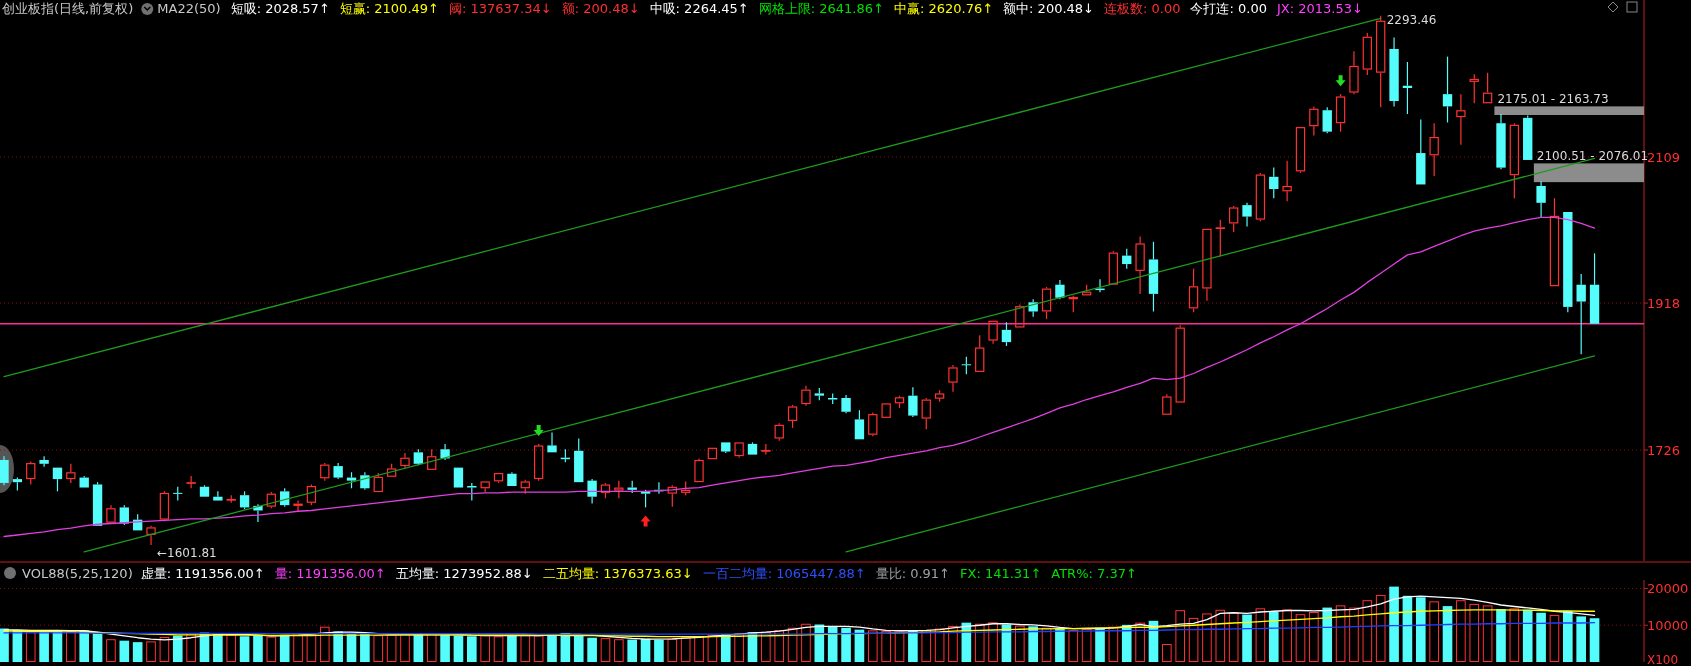 This screenshot has width=1691, height=666. I want to click on annotation: 五均量: 1273952.88↓, so click(464, 573).